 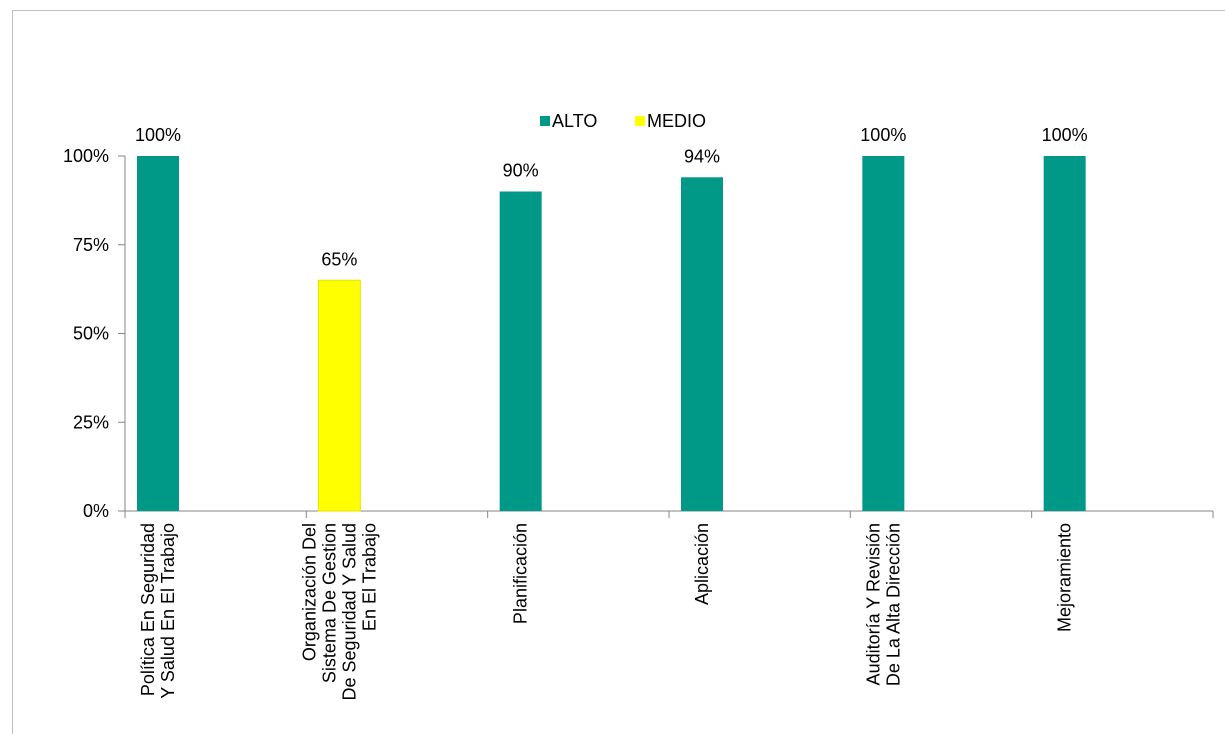 What do you see at coordinates (893, 604) in the screenshot?
I see `x-tick-label-line: De La Alta Dirección` at bounding box center [893, 604].